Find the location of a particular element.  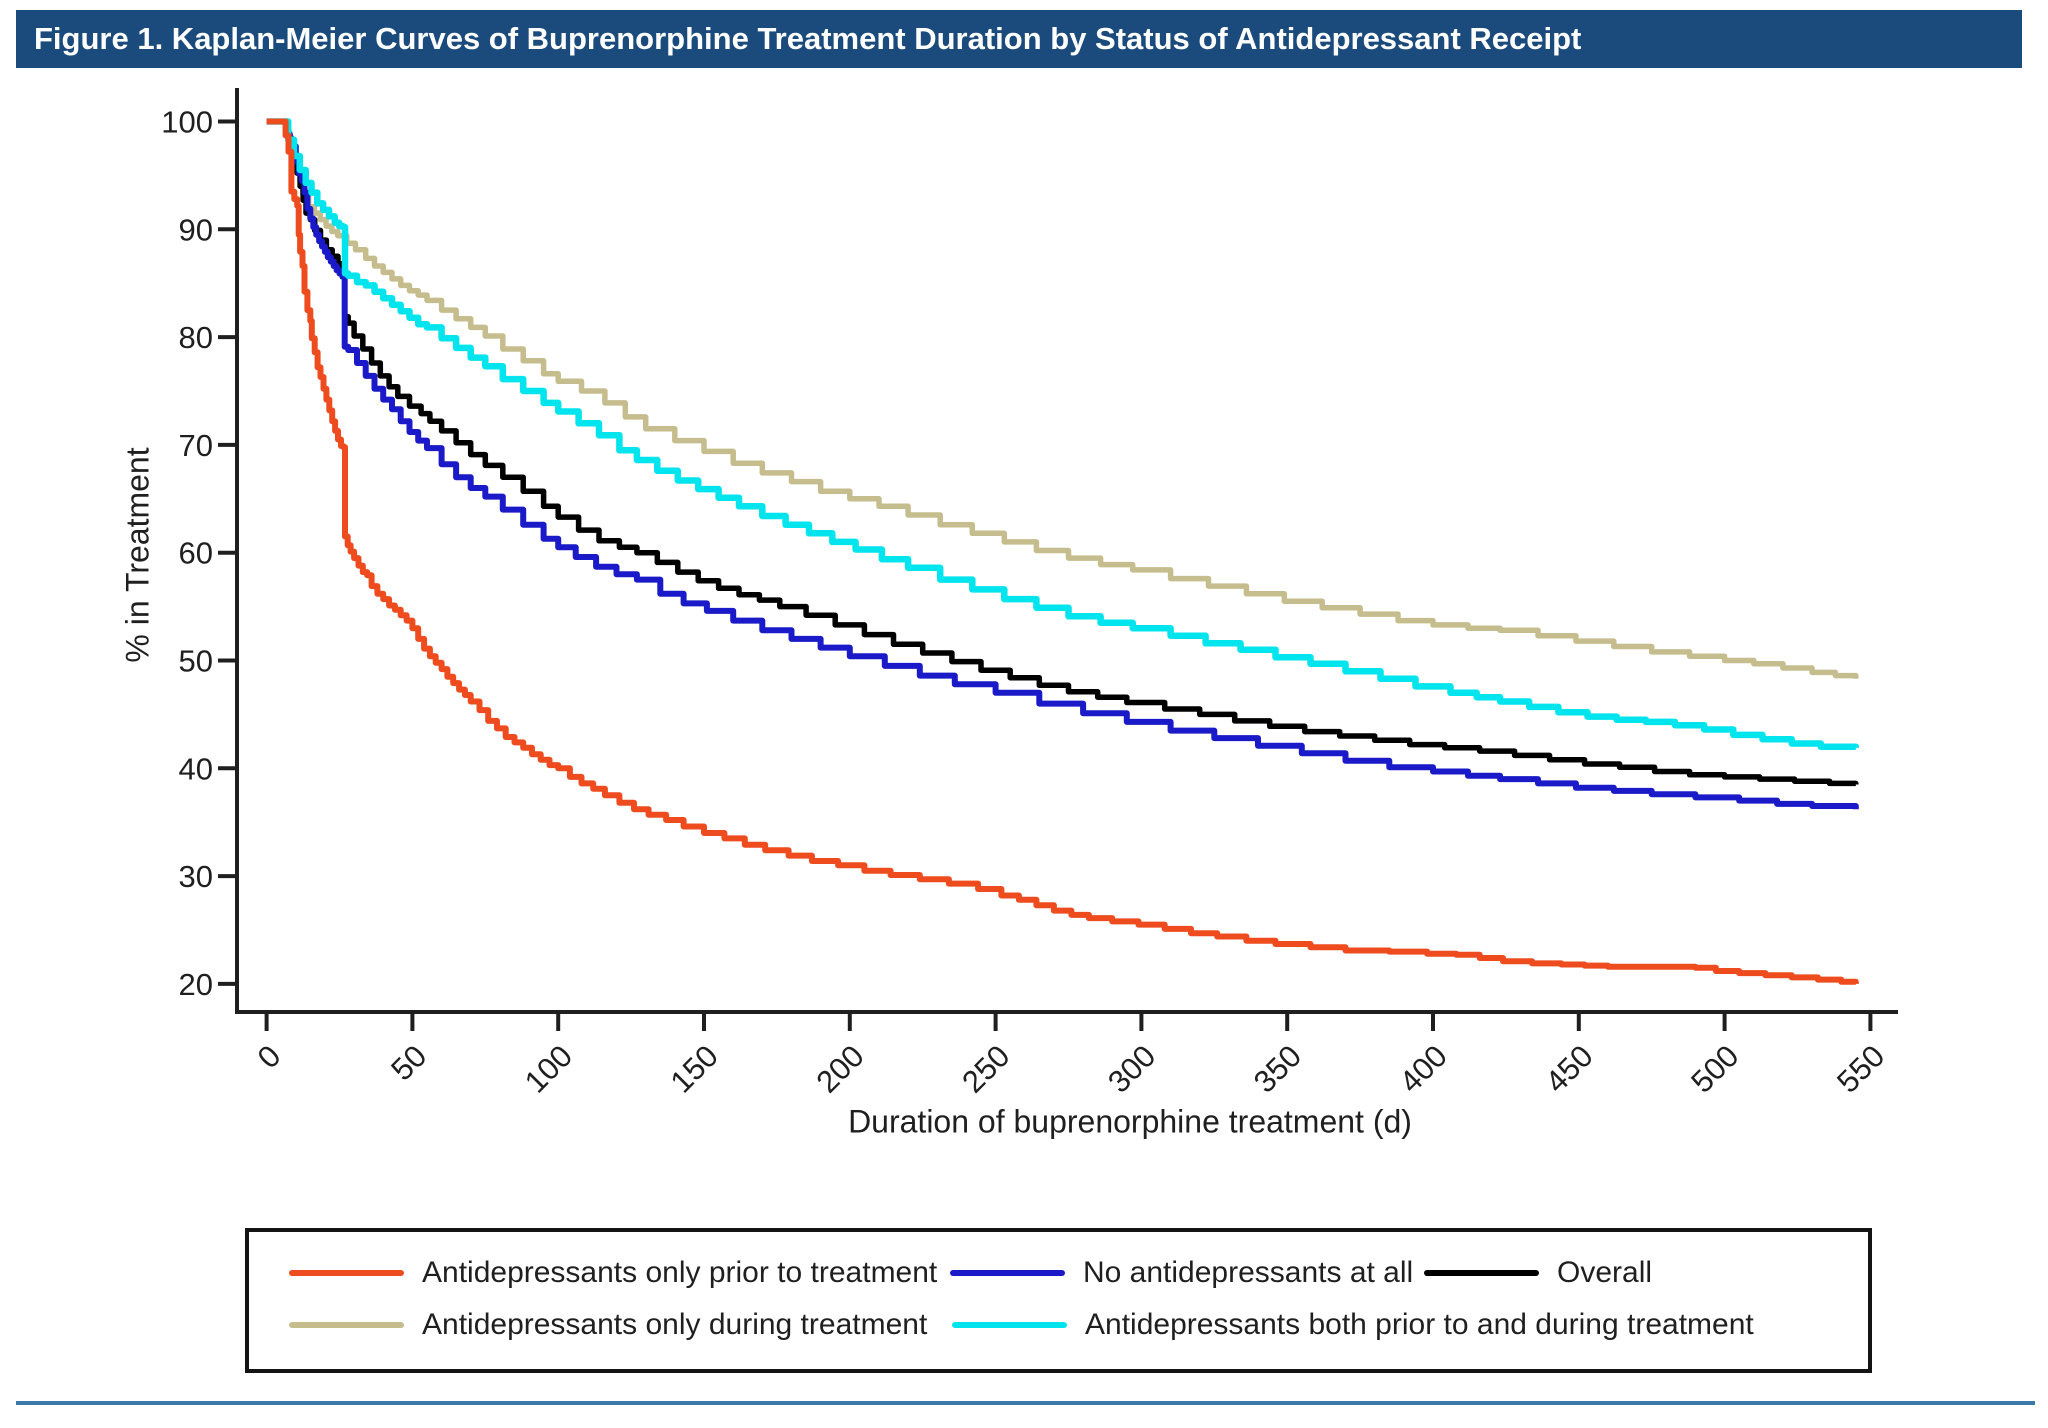

legend-swatch-both is located at coordinates (1009, 1325).